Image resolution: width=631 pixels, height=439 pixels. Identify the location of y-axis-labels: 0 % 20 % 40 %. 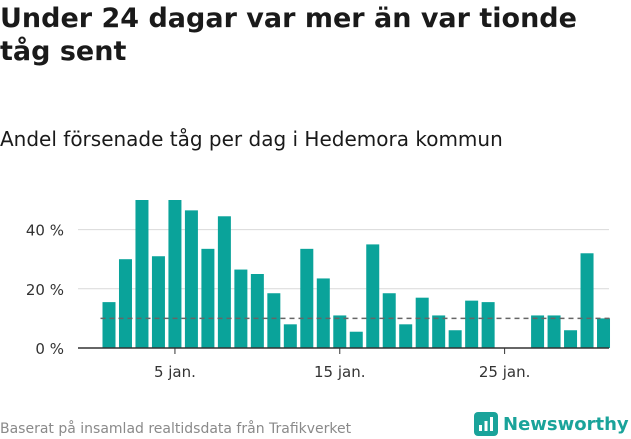
(45, 290).